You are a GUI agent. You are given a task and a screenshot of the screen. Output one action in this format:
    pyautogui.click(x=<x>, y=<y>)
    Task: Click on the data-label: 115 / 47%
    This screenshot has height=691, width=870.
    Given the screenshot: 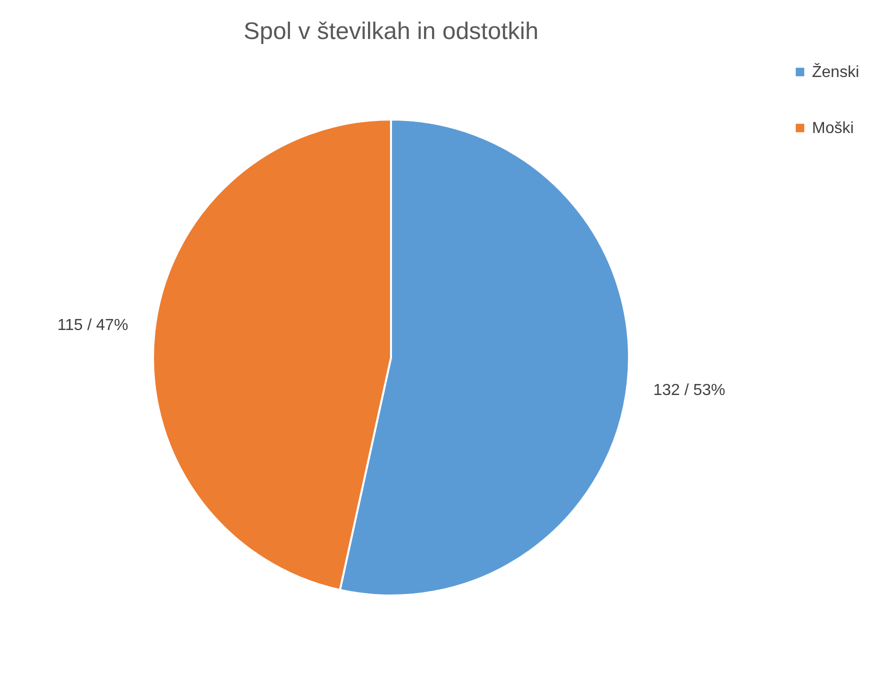 What is the action you would take?
    pyautogui.click(x=92, y=325)
    